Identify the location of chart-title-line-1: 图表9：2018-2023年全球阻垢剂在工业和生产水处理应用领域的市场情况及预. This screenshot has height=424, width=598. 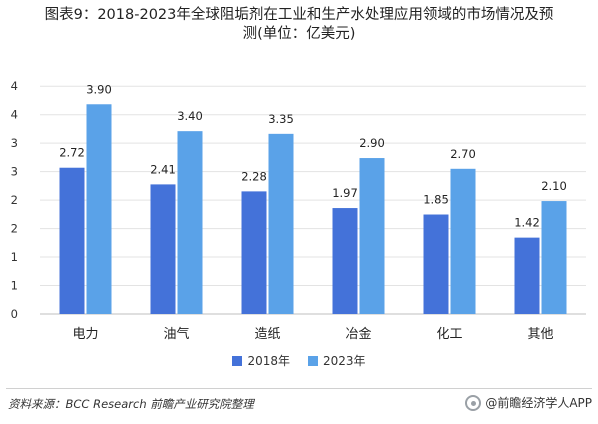
(299, 15).